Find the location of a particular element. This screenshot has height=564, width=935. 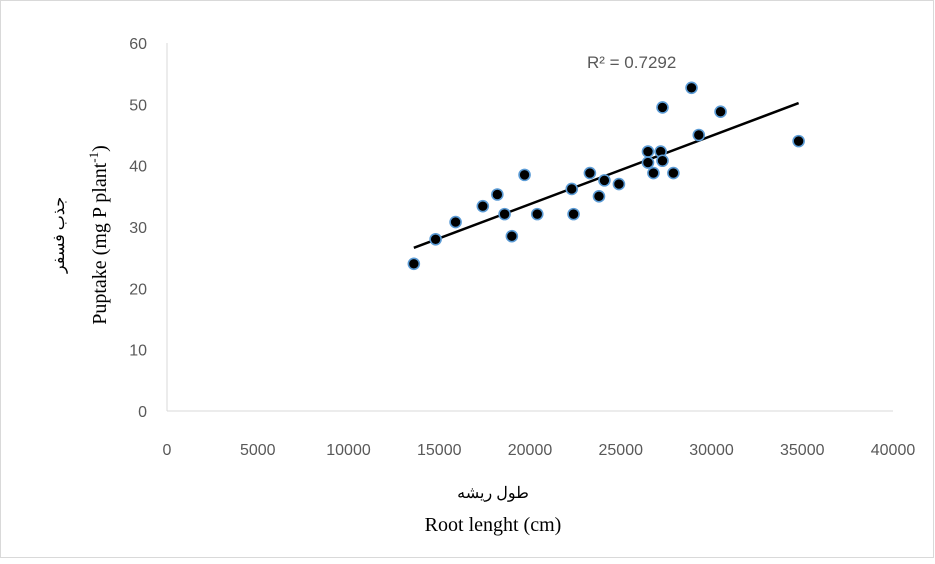

y-axis-label-close: ) is located at coordinates (100, 148).